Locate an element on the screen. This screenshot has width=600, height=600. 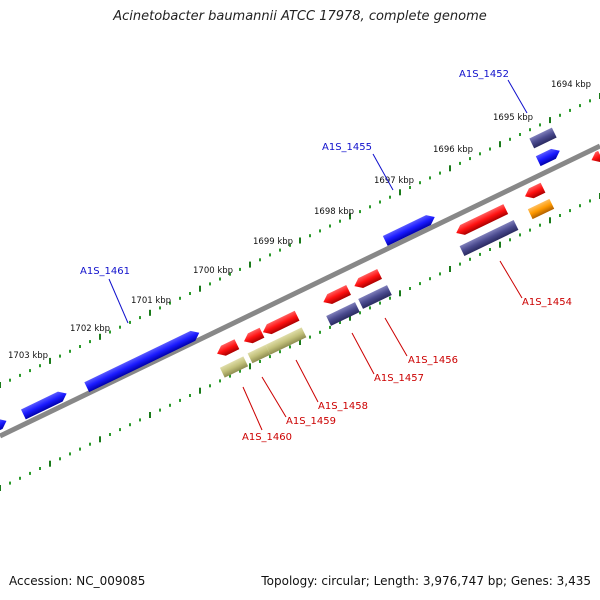
gene-a1s-1454-box is located at coordinates (489, 238).